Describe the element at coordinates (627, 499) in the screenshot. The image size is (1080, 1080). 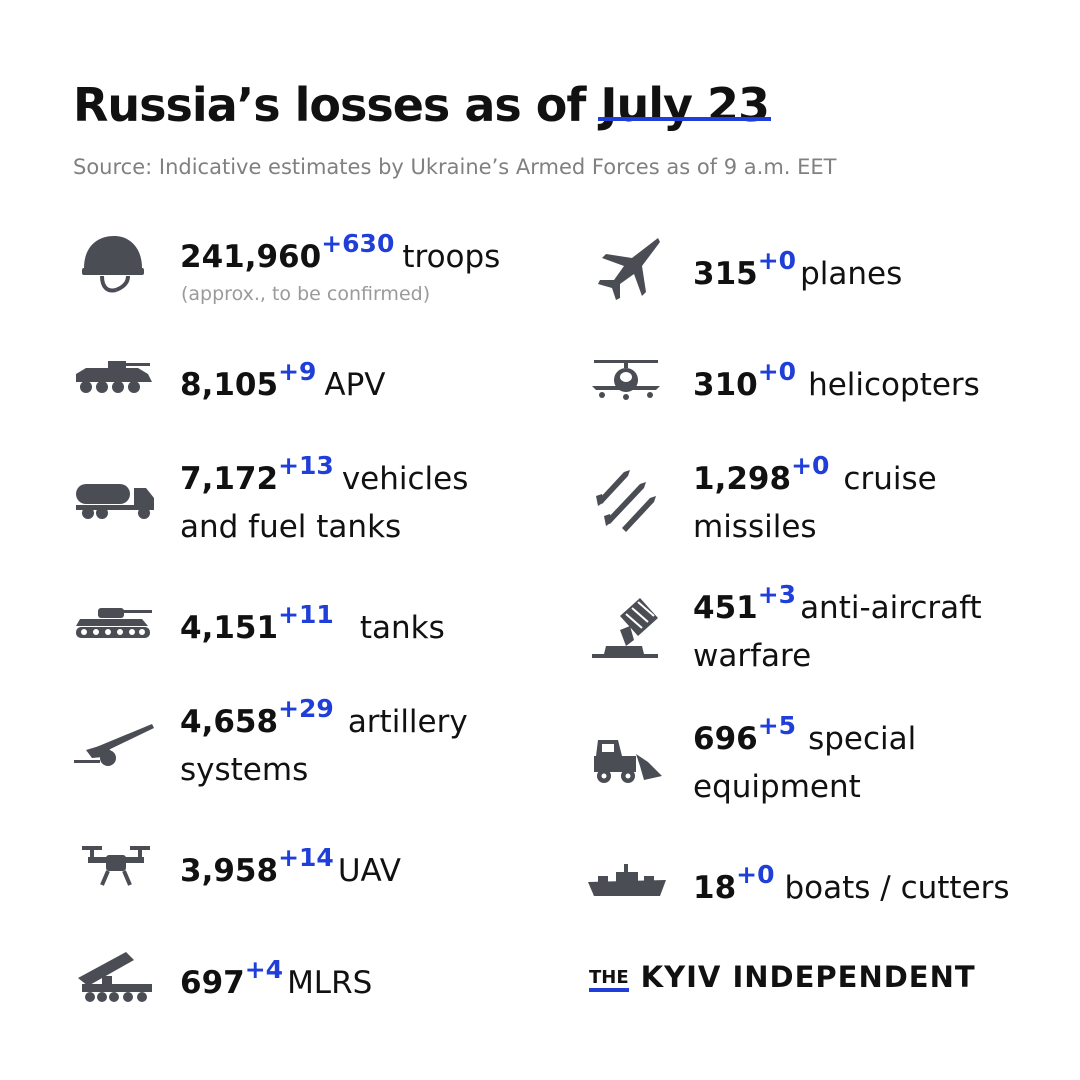
I see `missiles-icon` at that location.